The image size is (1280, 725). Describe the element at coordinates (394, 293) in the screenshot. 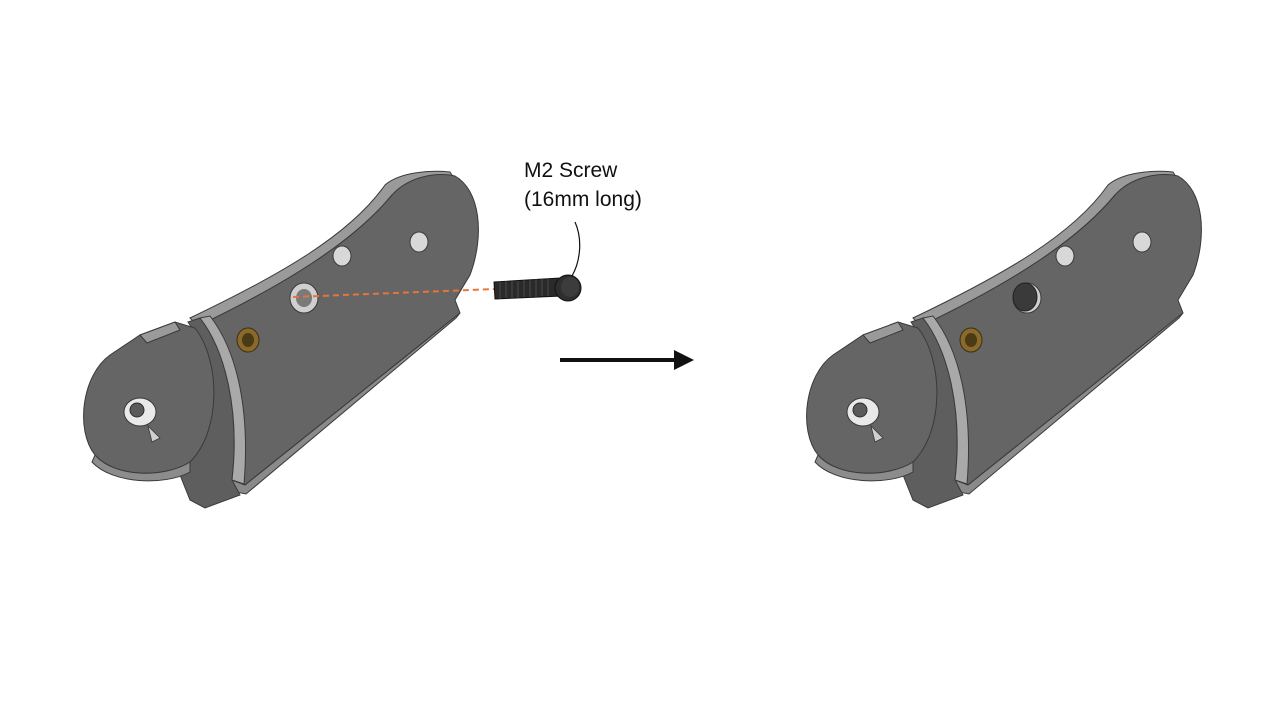

I see `insertion-guide-line` at that location.